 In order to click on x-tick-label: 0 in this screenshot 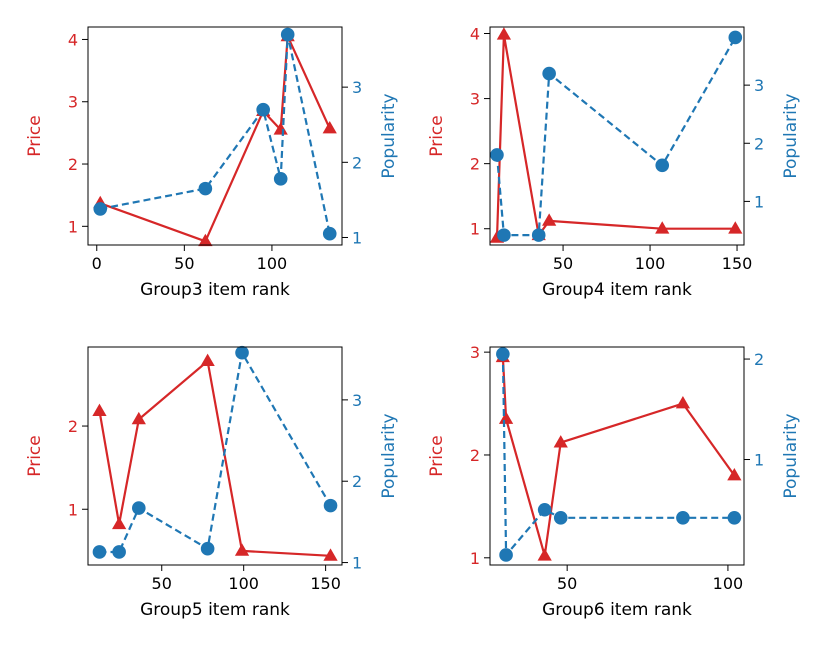, I will do `click(97, 263)`.